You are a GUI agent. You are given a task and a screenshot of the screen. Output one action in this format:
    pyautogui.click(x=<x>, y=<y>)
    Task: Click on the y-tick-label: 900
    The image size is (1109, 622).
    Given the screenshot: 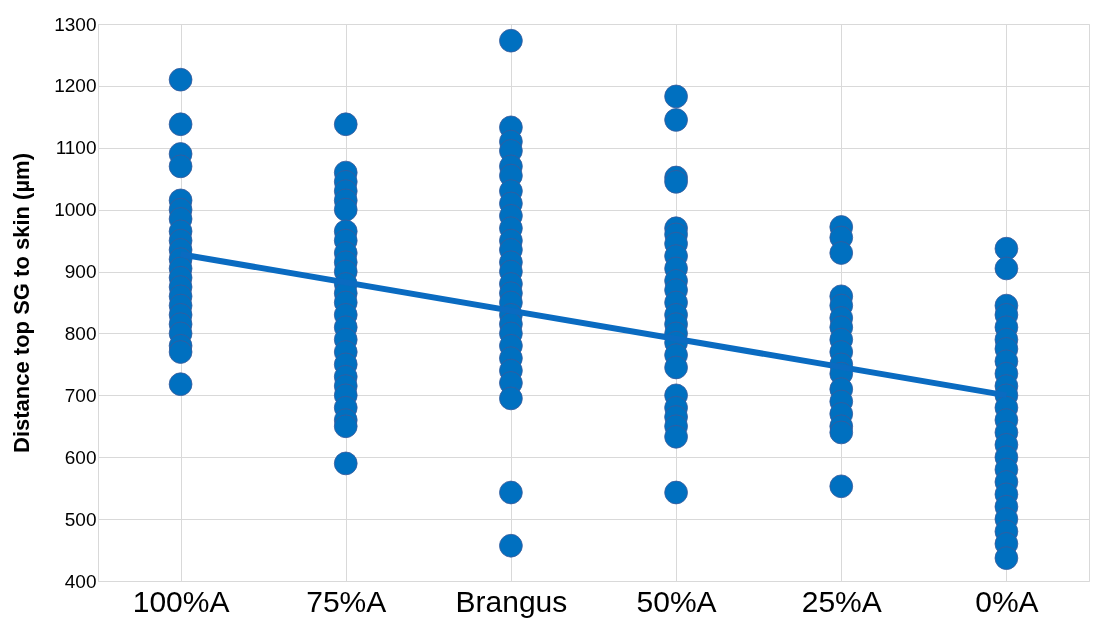 What is the action you would take?
    pyautogui.click(x=80, y=272)
    